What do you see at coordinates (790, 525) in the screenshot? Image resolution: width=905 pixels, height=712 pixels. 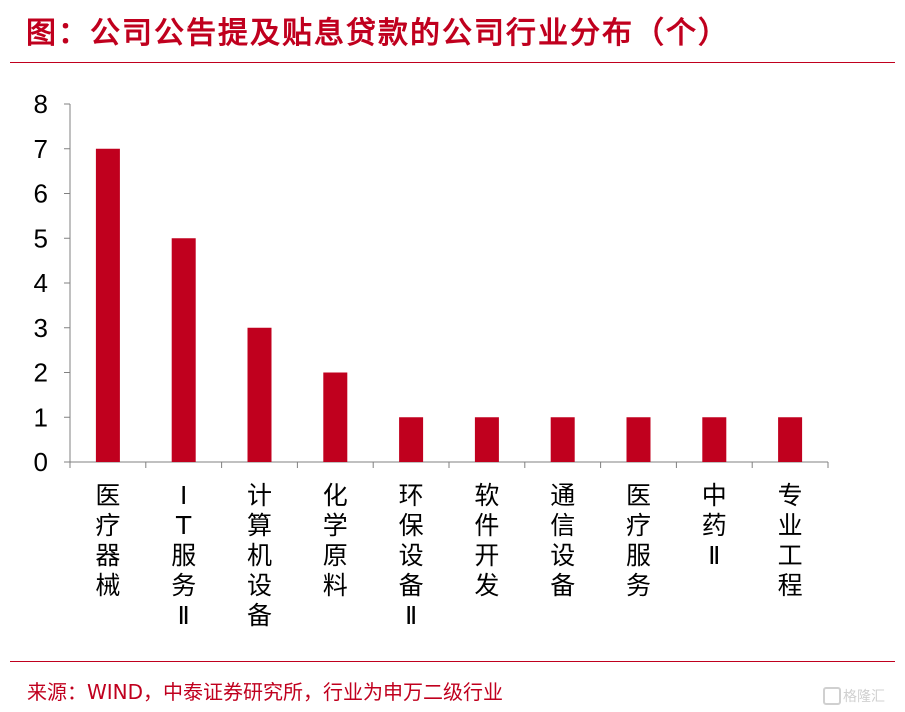 I see `x-category-char: 业` at bounding box center [790, 525].